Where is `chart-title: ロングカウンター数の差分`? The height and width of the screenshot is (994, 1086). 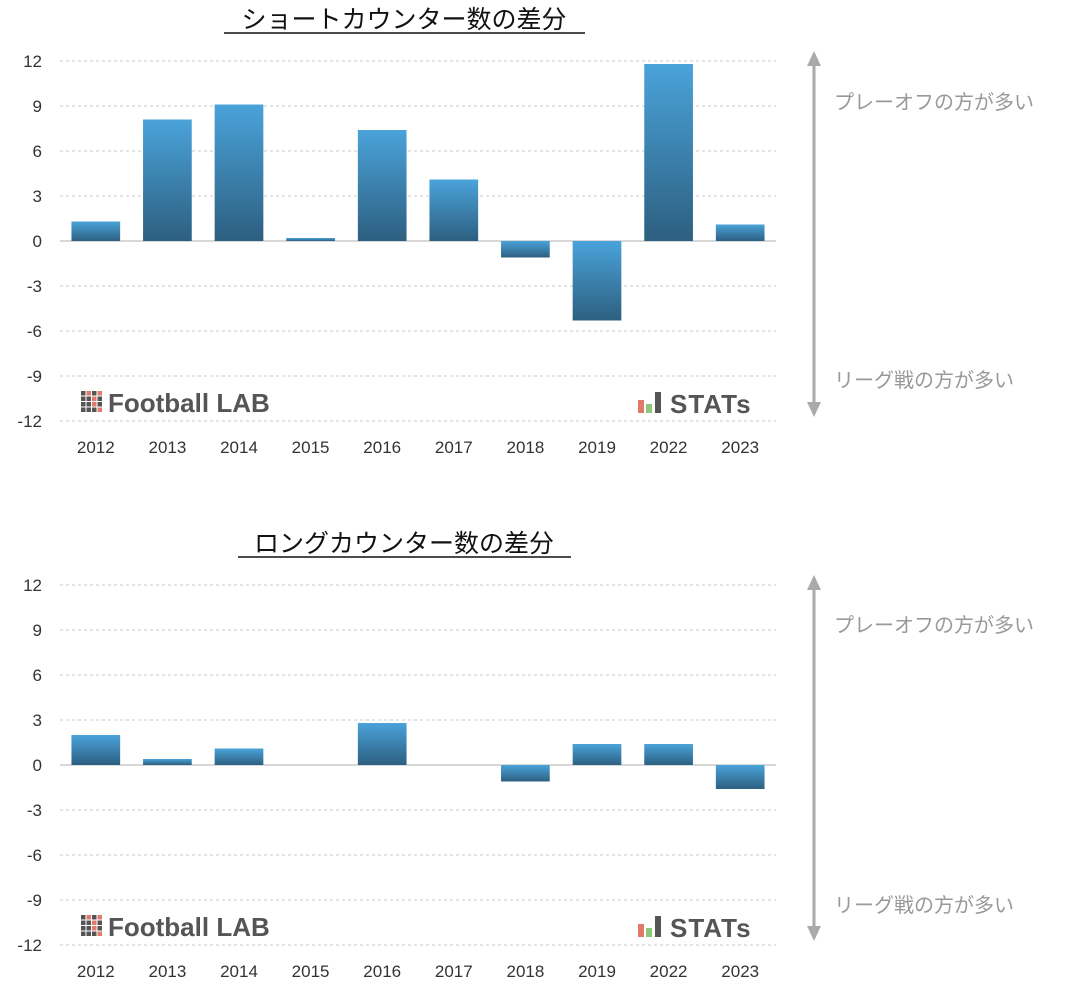 chart-title: ロングカウンター数の差分 is located at coordinates (404, 543).